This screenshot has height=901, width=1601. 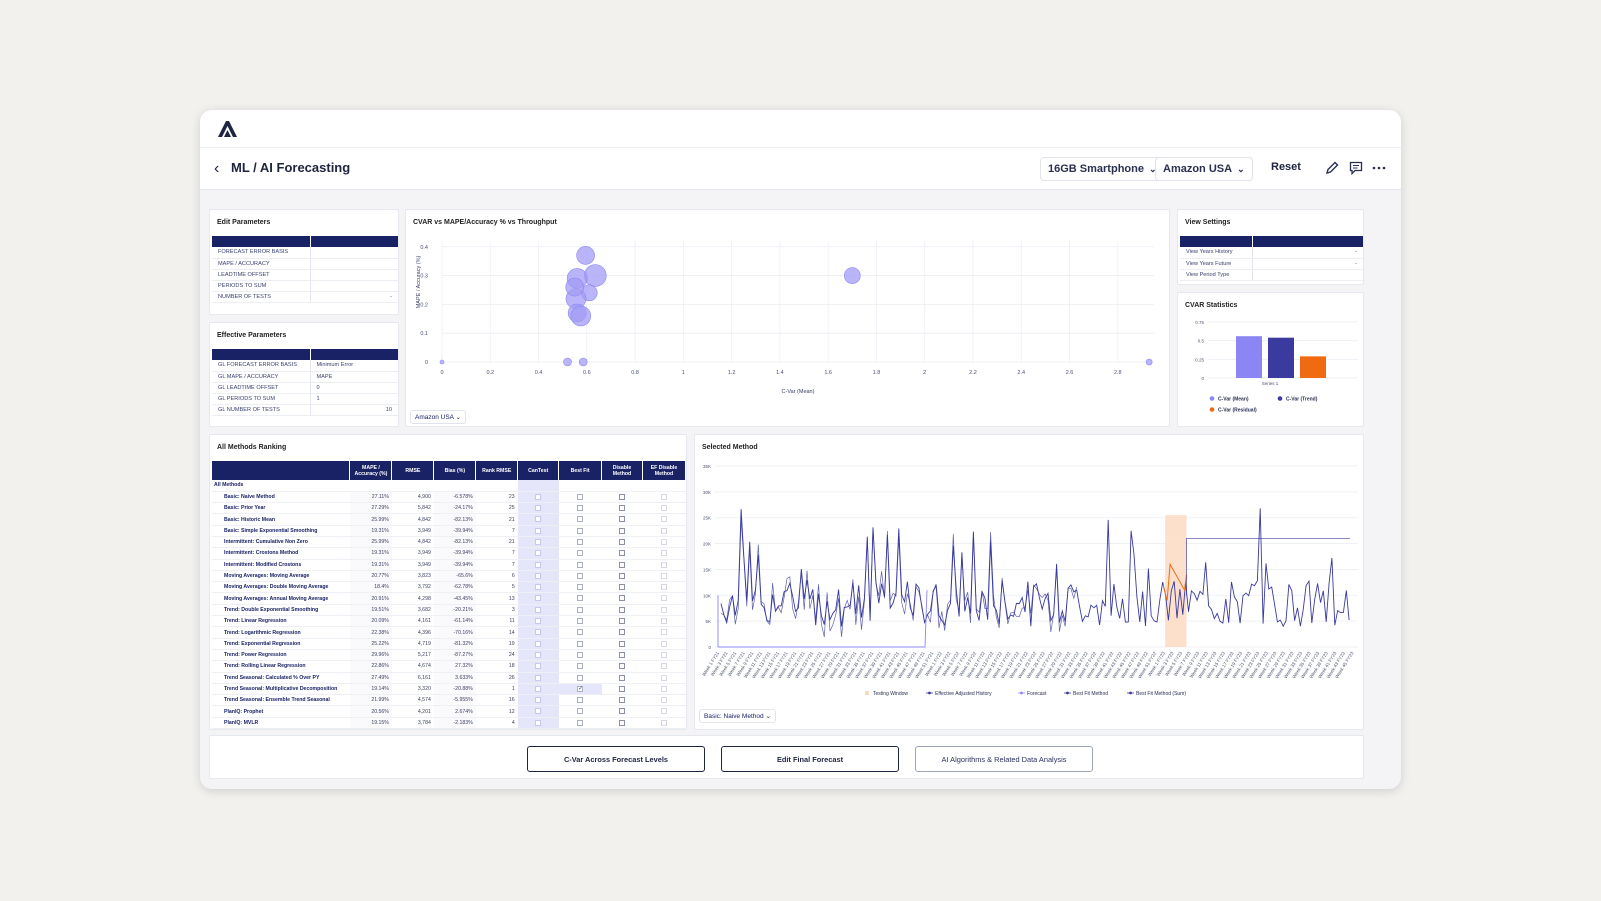 What do you see at coordinates (371, 470) in the screenshot?
I see `column-header-mape: MAPE / Accuracy (%)` at bounding box center [371, 470].